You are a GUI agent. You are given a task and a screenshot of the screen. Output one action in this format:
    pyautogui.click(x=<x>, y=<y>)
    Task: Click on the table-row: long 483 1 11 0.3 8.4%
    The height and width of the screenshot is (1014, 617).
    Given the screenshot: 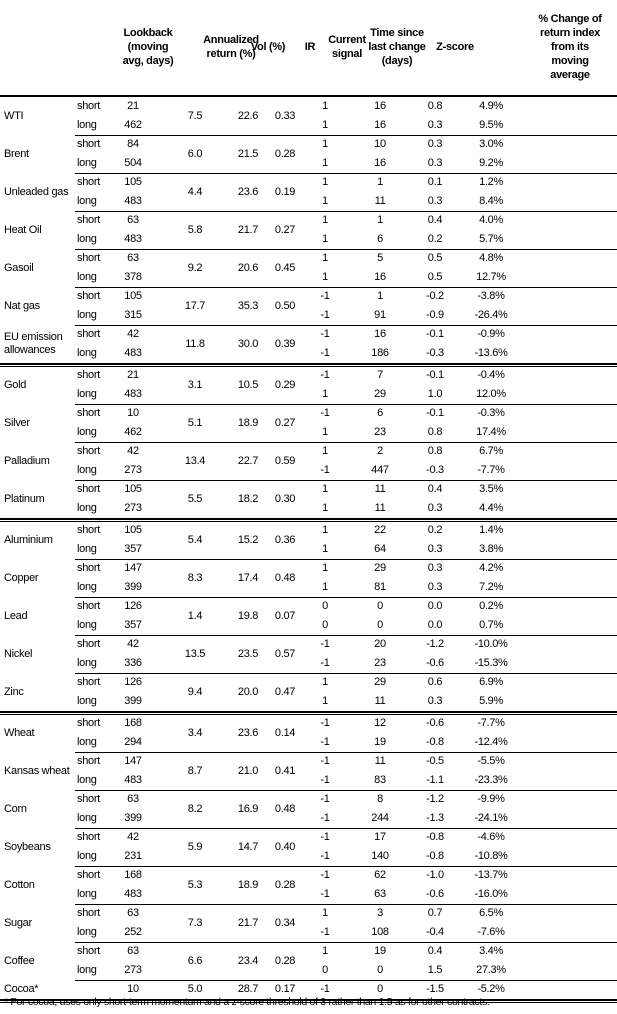 What is the action you would take?
    pyautogui.click(x=308, y=201)
    